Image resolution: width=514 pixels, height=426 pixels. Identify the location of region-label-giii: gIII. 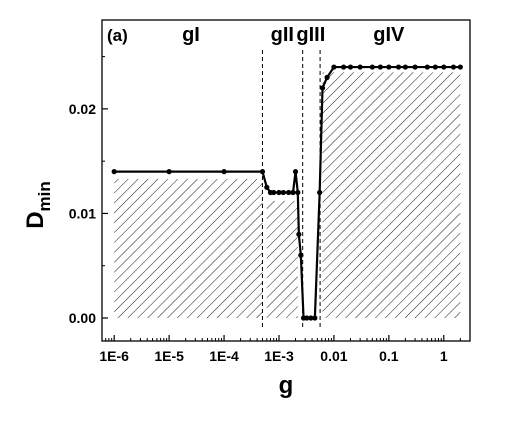
(310, 35).